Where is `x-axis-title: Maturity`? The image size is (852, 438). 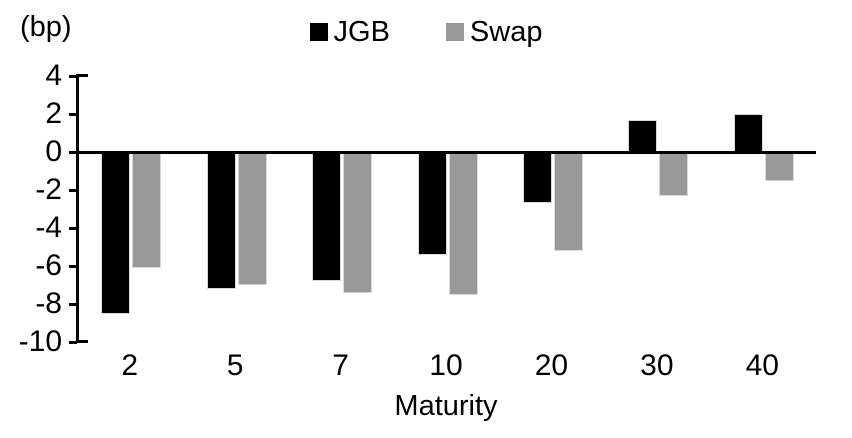 x-axis-title: Maturity is located at coordinates (446, 406).